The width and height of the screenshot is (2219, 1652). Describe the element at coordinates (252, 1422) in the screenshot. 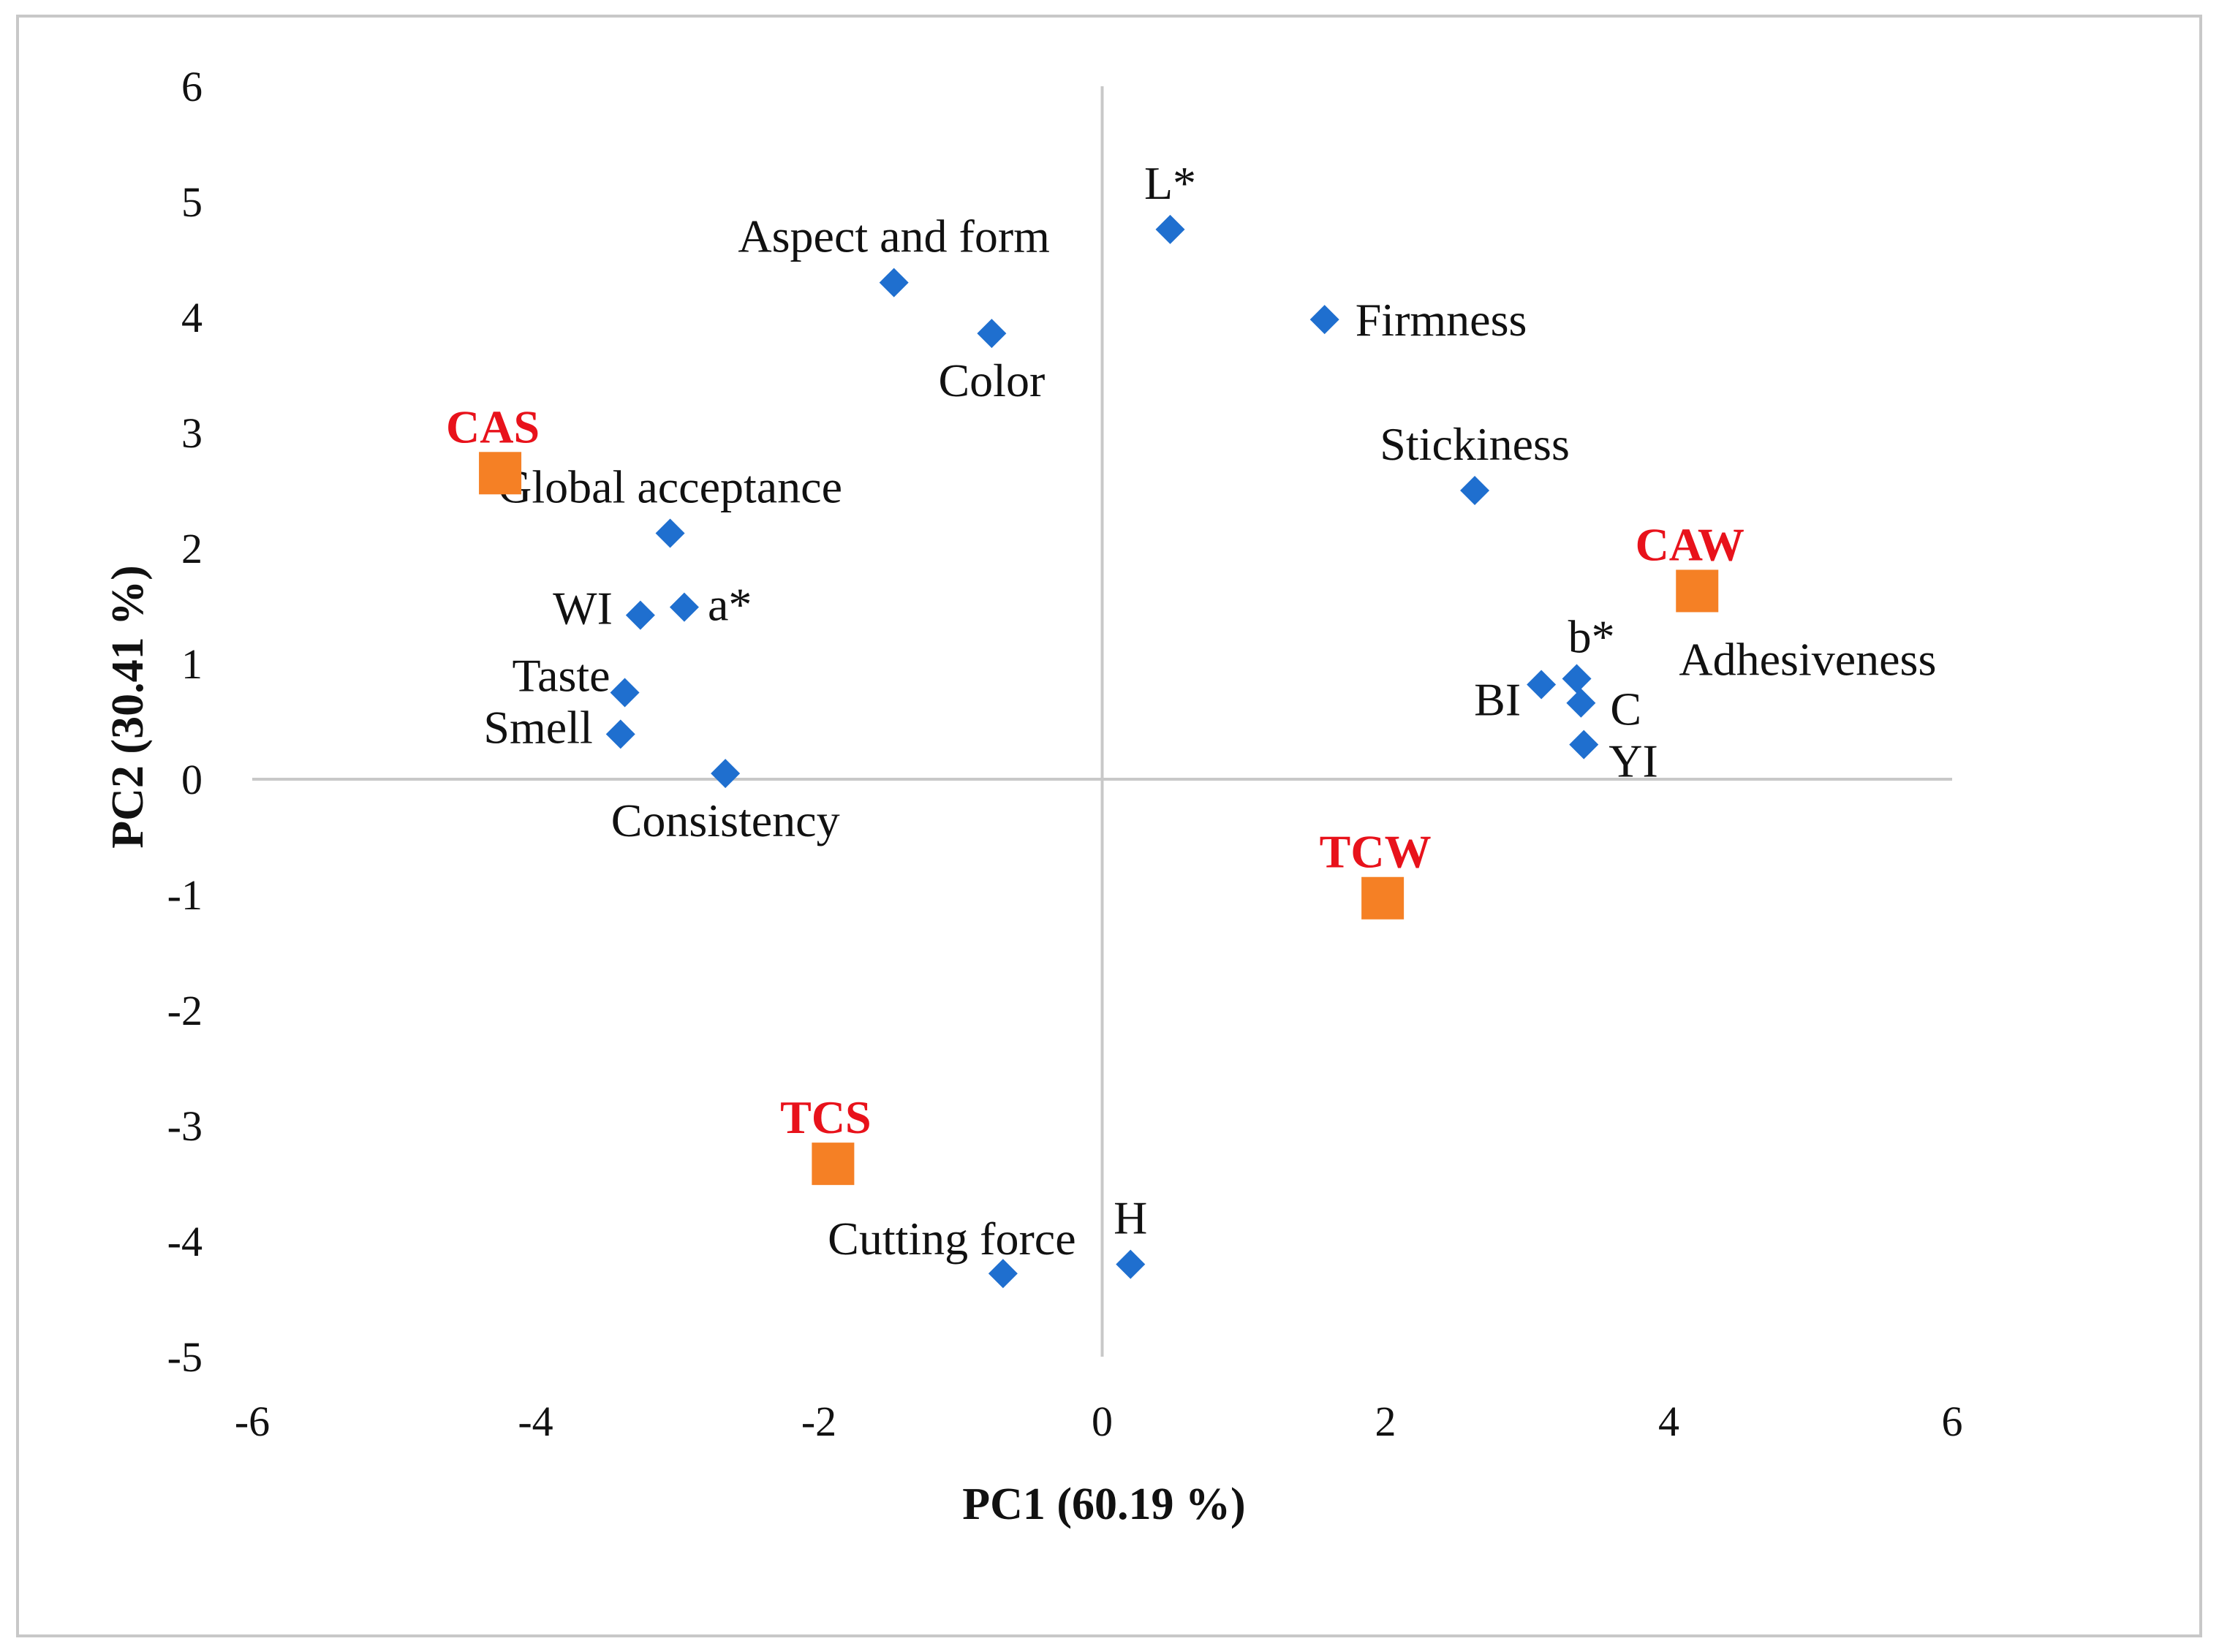

I see `x-tick-label: -6` at that location.